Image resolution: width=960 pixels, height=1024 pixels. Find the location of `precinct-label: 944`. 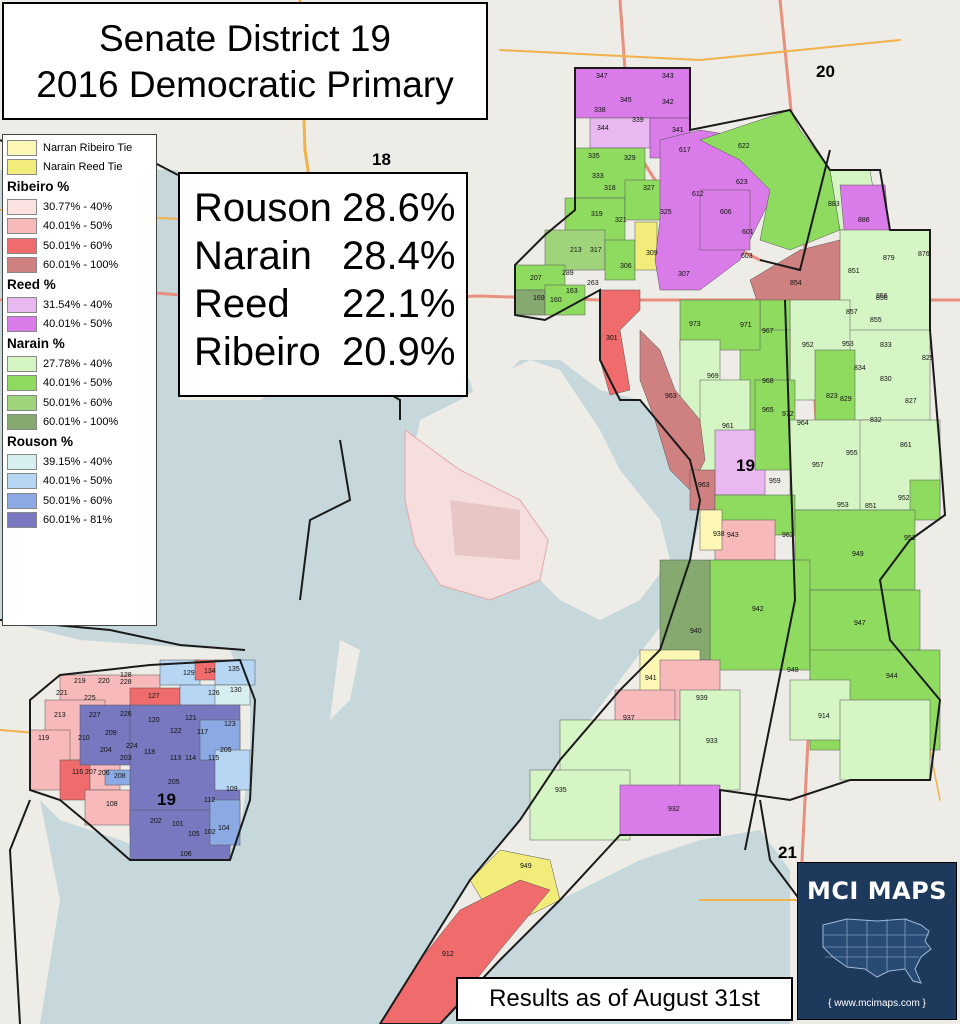

precinct-label: 944 is located at coordinates (892, 676).